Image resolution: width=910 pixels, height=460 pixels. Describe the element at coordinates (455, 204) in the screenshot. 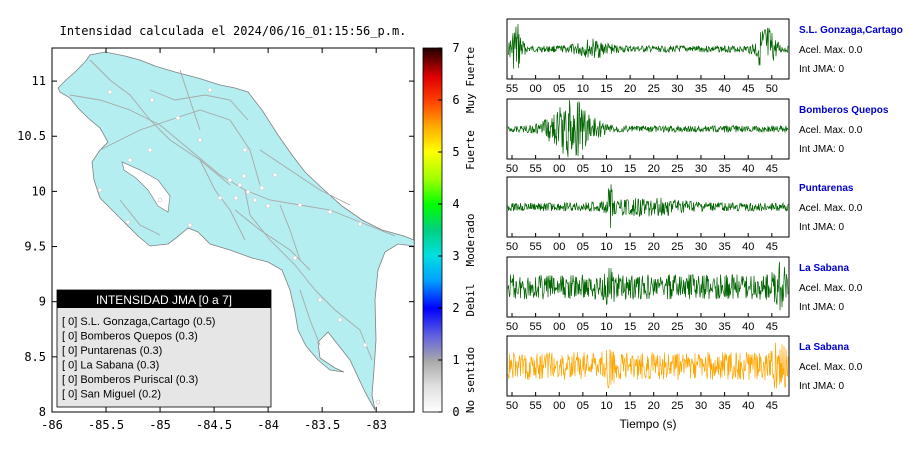

I see `colorbar-tick-label: 4` at that location.